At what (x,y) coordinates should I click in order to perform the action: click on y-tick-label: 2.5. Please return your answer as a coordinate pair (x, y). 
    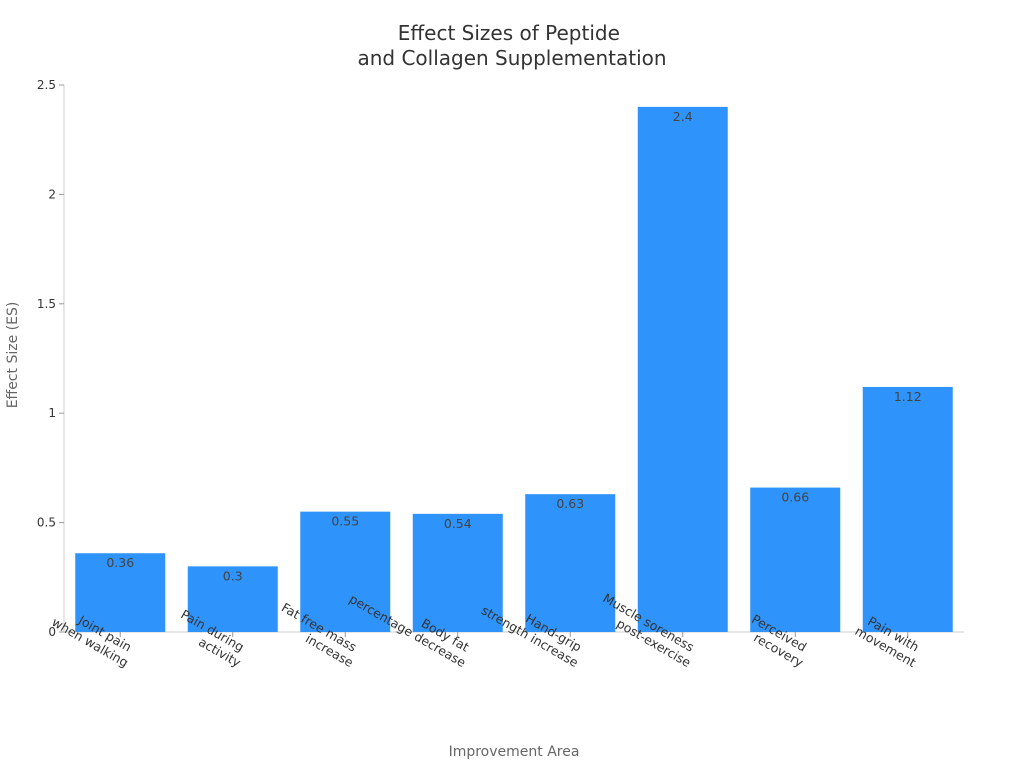
    Looking at the image, I should click on (46, 85).